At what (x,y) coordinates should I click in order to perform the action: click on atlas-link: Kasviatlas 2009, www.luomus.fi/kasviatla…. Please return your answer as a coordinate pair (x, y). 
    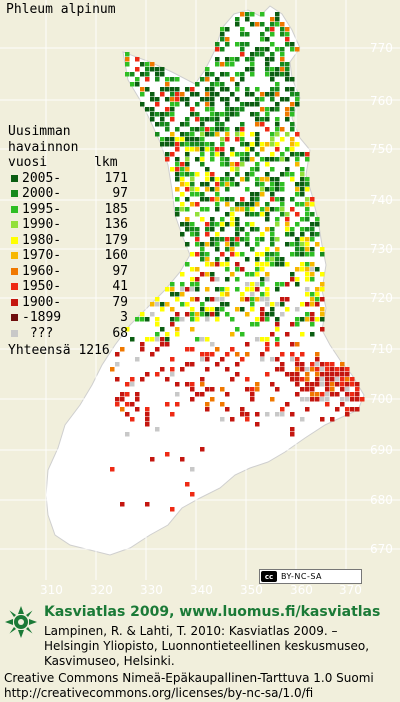
    Looking at the image, I should click on (212, 612).